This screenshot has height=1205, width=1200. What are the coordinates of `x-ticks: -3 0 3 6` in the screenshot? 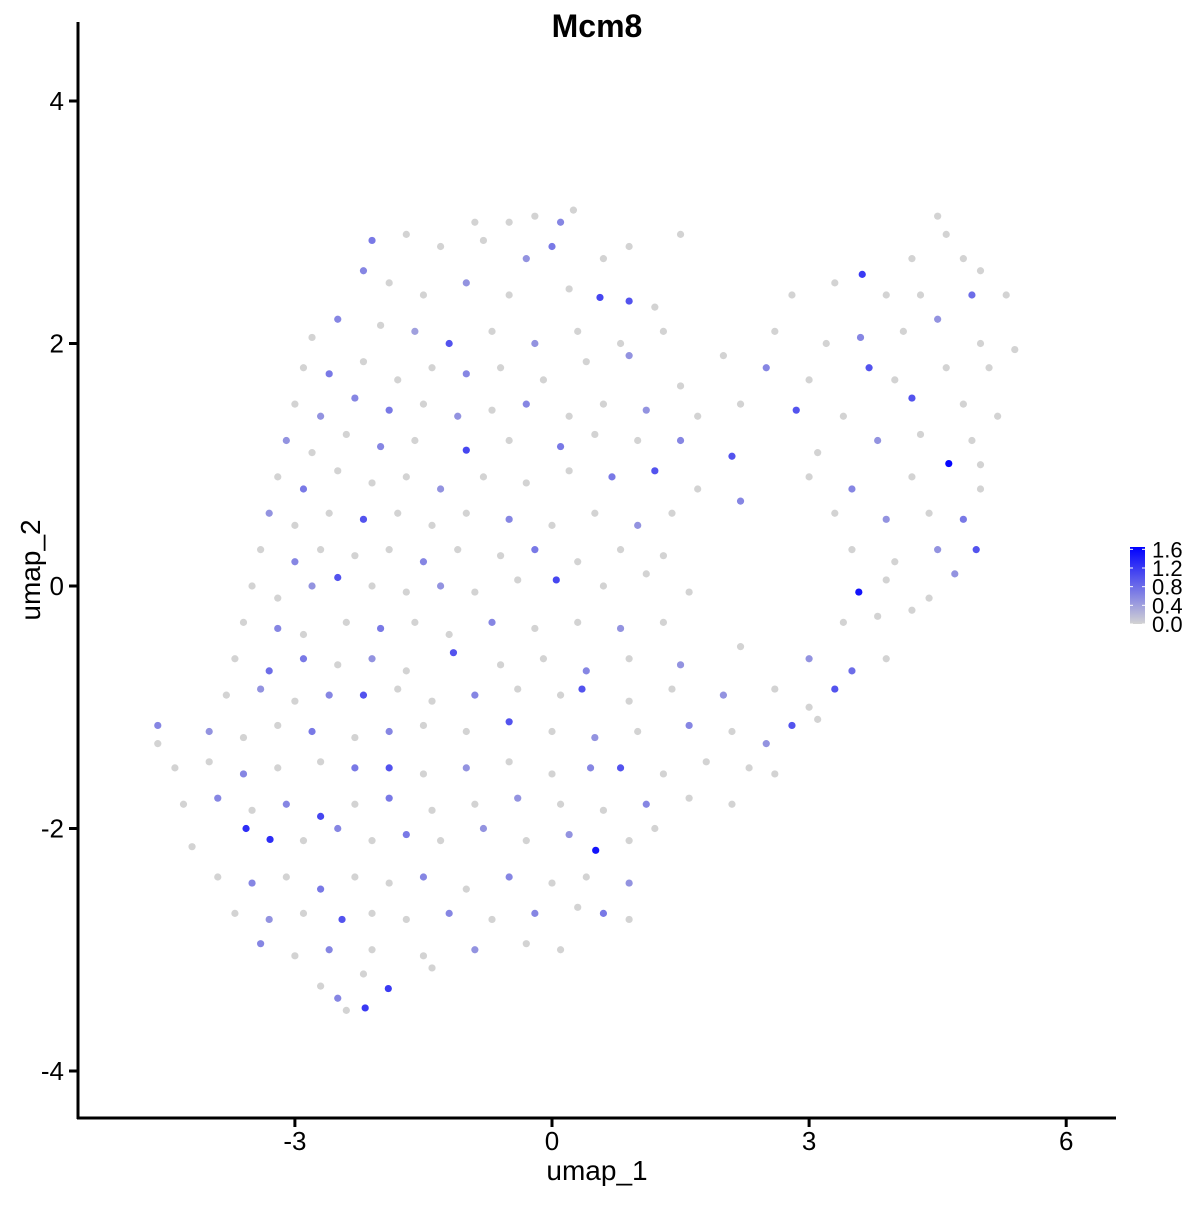 It's located at (678, 1137).